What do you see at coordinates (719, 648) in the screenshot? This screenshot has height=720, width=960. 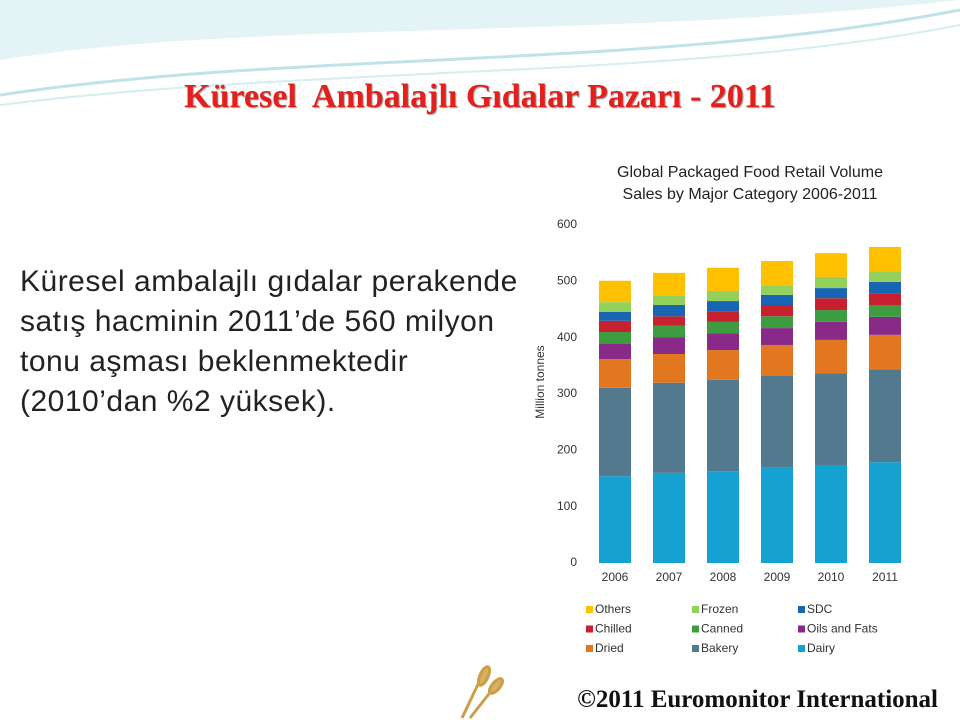 I see `legend-label: Bakery` at bounding box center [719, 648].